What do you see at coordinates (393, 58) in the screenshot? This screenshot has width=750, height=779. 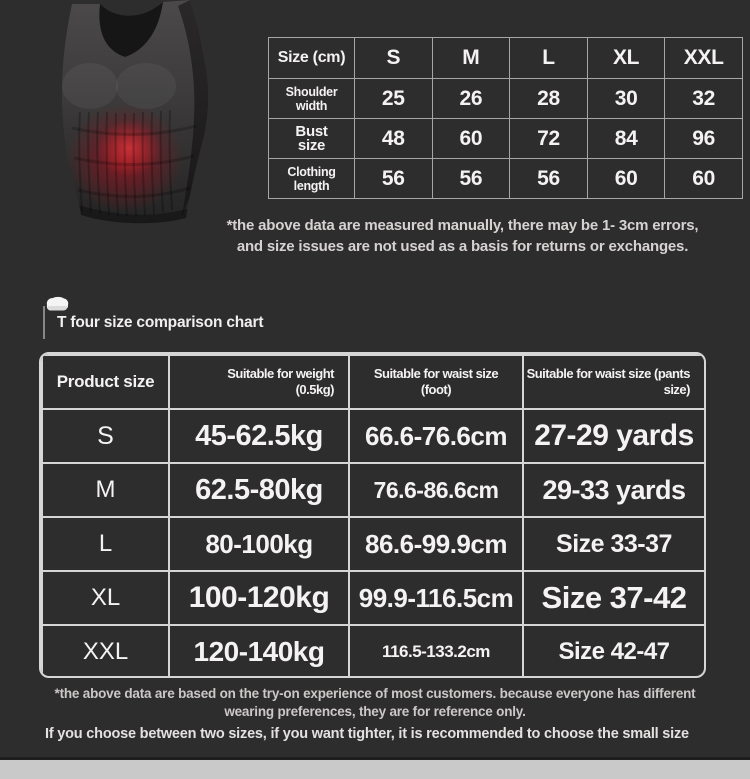 I see `size-col-s: S` at bounding box center [393, 58].